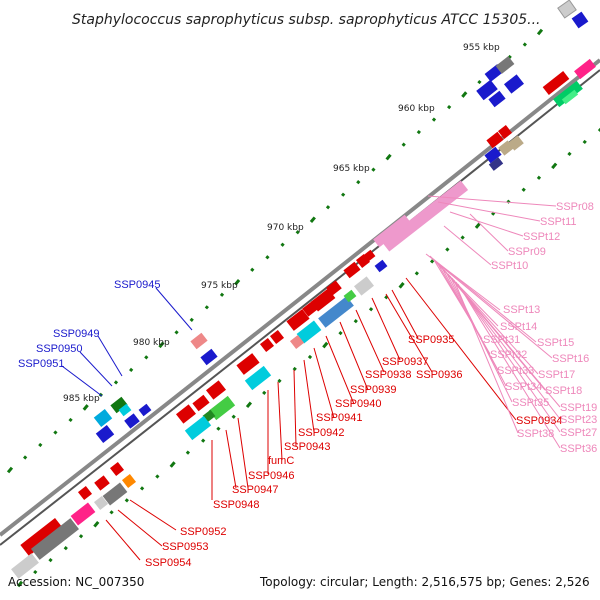 The height and width of the screenshot is (600, 600). Describe the element at coordinates (515, 371) in the screenshot. I see `gene-label-sspt33: SSPt33` at that location.